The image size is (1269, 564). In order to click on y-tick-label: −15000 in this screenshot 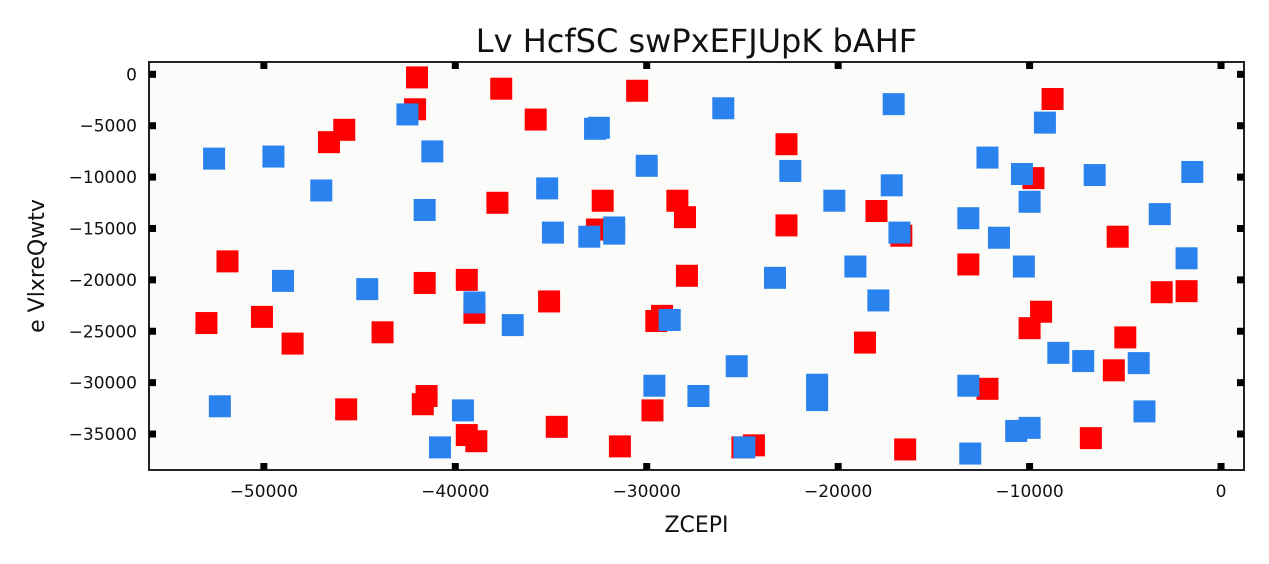, I will do `click(103, 229)`.